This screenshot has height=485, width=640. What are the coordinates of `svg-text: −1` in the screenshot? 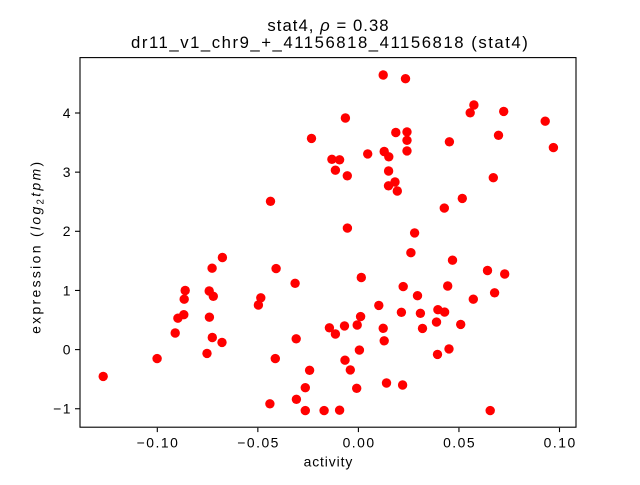 It's located at (62, 409).